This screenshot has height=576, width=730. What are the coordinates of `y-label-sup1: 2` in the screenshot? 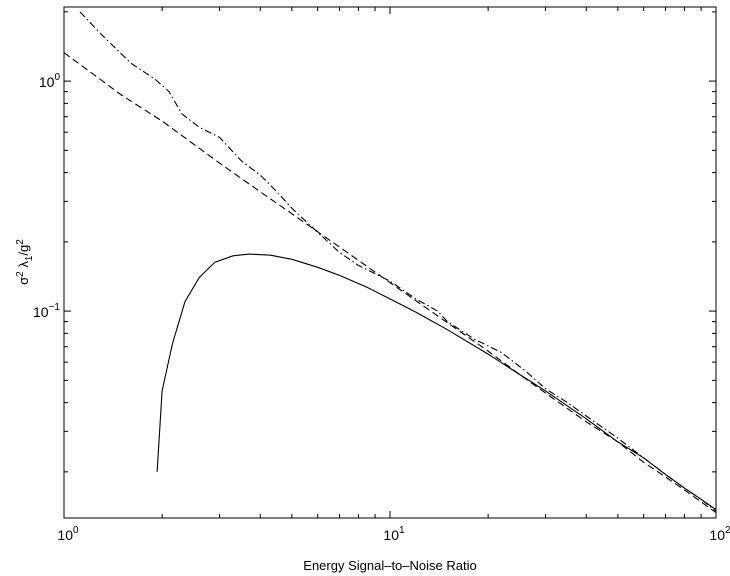 It's located at (20, 274).